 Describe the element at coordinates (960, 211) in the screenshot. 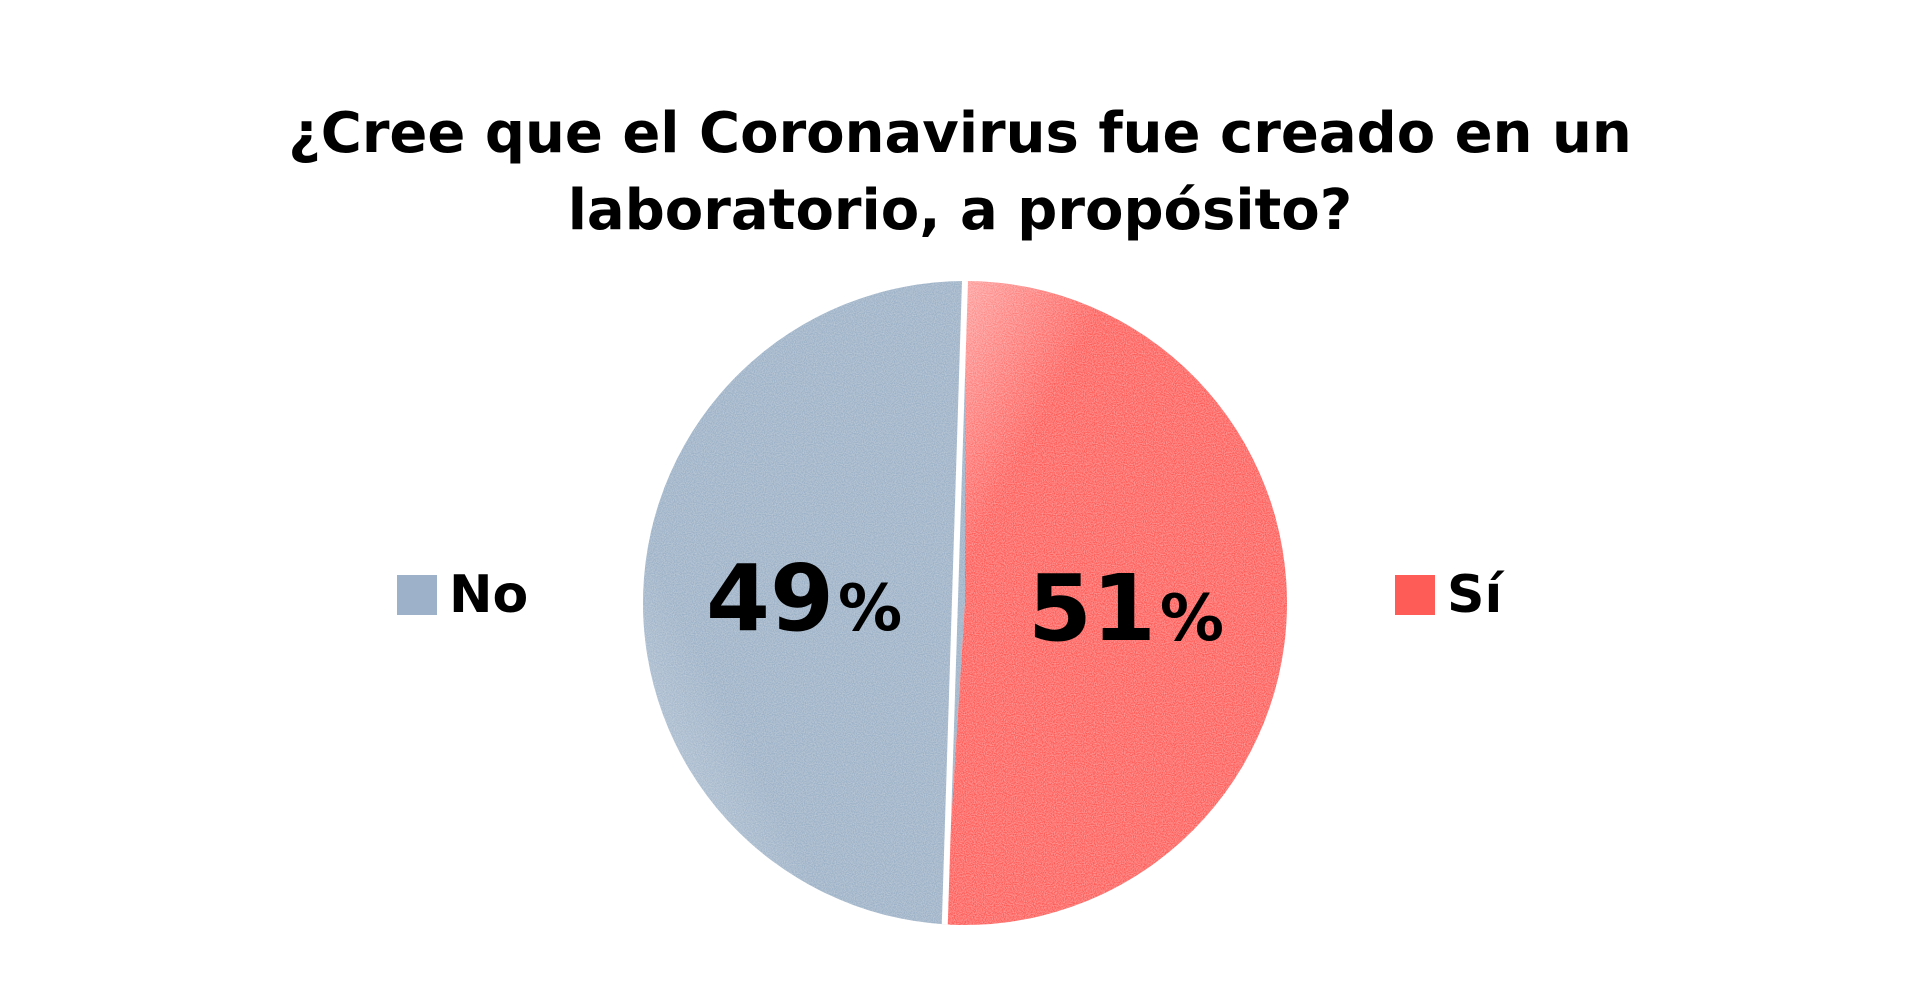

I see `chart-title-line-2: laboratorio, a propósito?` at that location.